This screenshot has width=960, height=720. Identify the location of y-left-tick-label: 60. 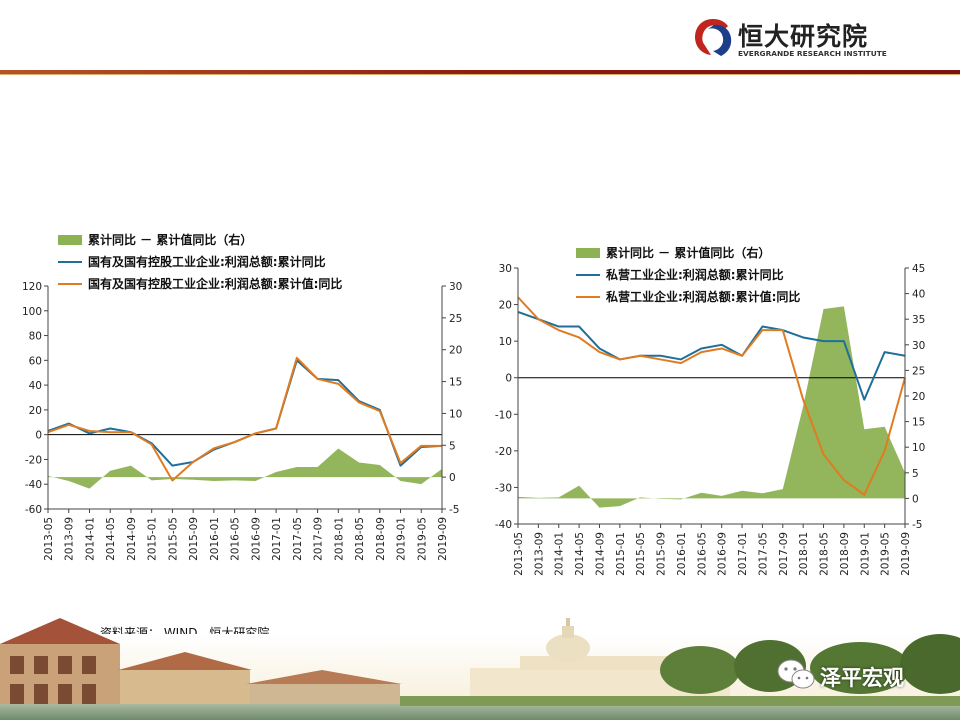
(35, 361).